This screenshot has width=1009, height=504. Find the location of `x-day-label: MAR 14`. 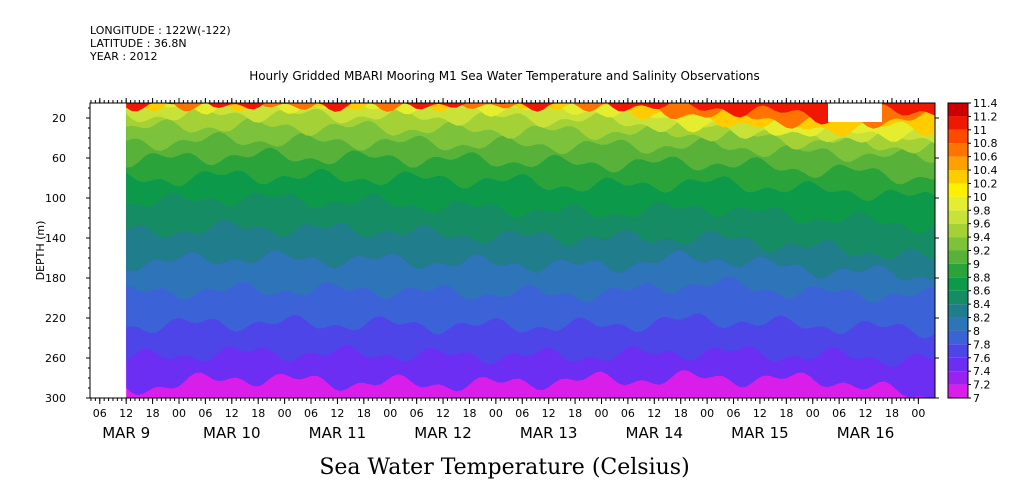

x-day-label: MAR 14 is located at coordinates (654, 433).